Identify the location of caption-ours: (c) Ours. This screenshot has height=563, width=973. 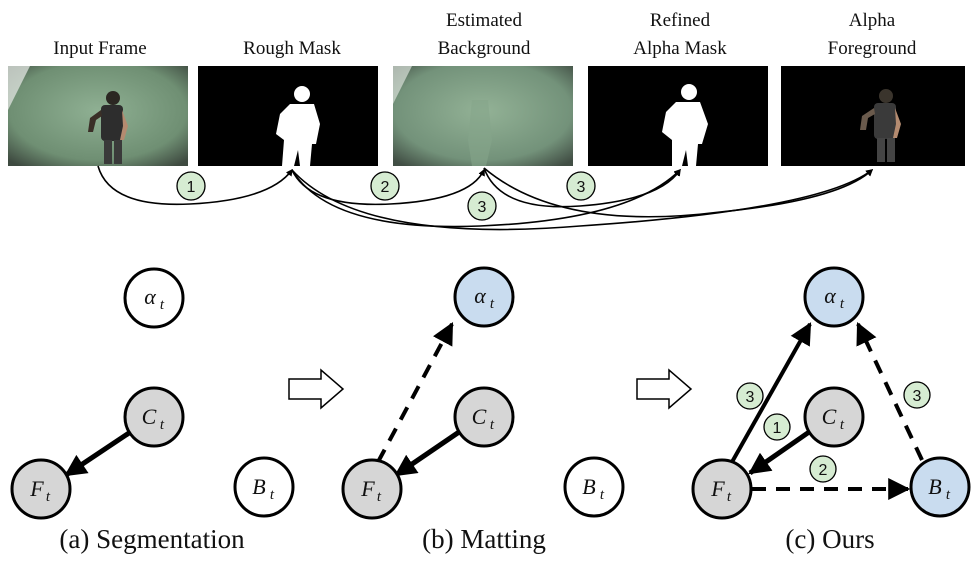
(829, 539).